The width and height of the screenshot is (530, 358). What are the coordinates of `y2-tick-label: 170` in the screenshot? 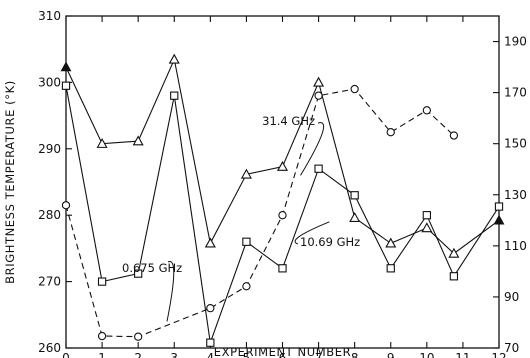 It's located at (515, 93).